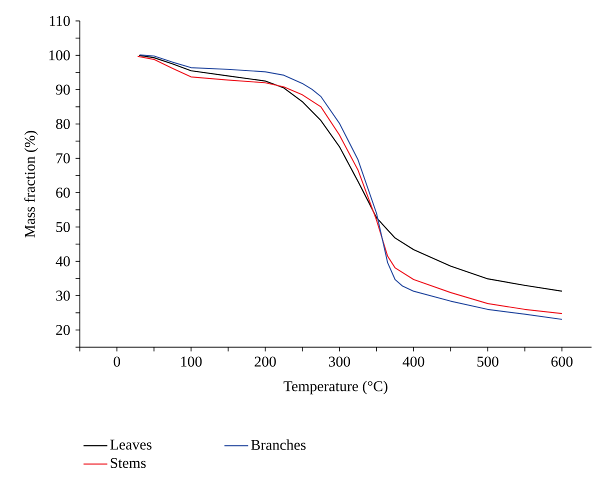 The image size is (592, 477). I want to click on x-axis-title: Temperature (°C), so click(336, 387).